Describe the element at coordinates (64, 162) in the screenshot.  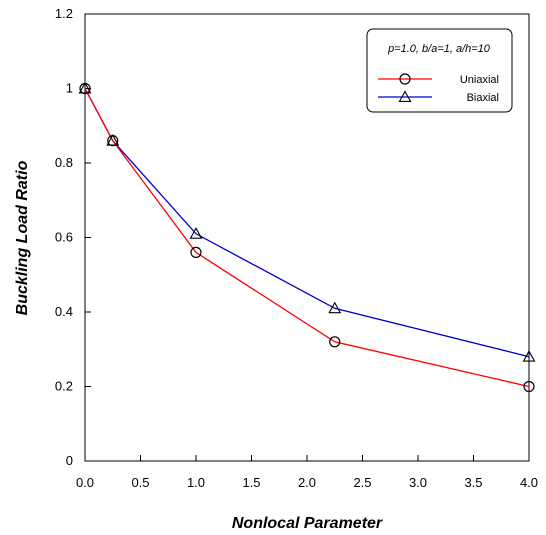
I see `y-tick-label: 0.8` at that location.